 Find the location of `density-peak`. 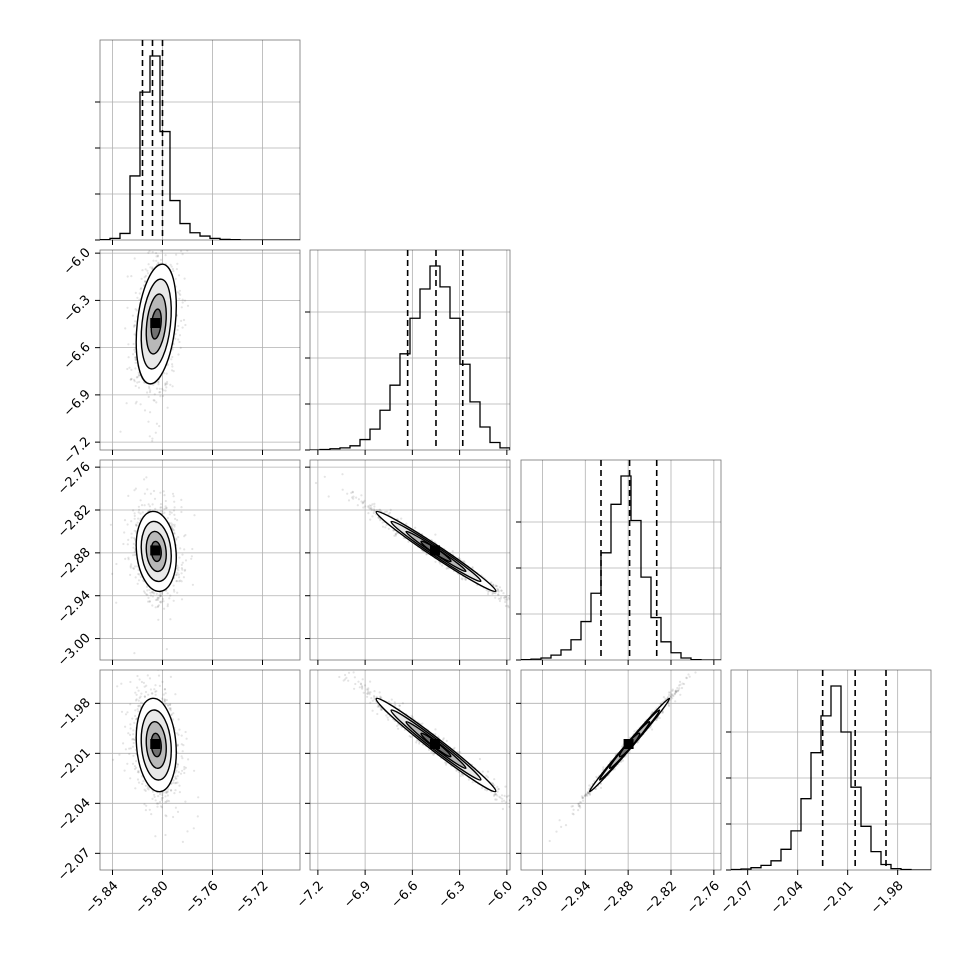

density-peak is located at coordinates (155, 550).